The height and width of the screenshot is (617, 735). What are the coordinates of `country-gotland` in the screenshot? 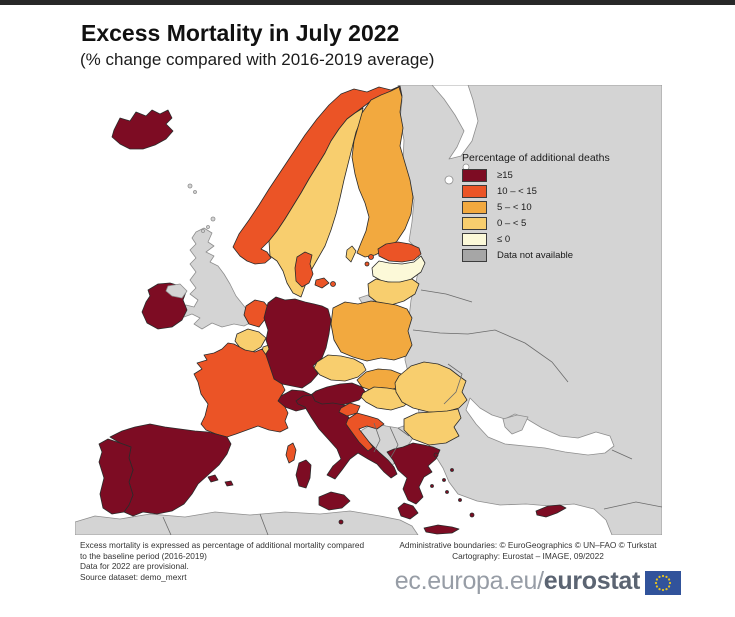 It's located at (351, 254).